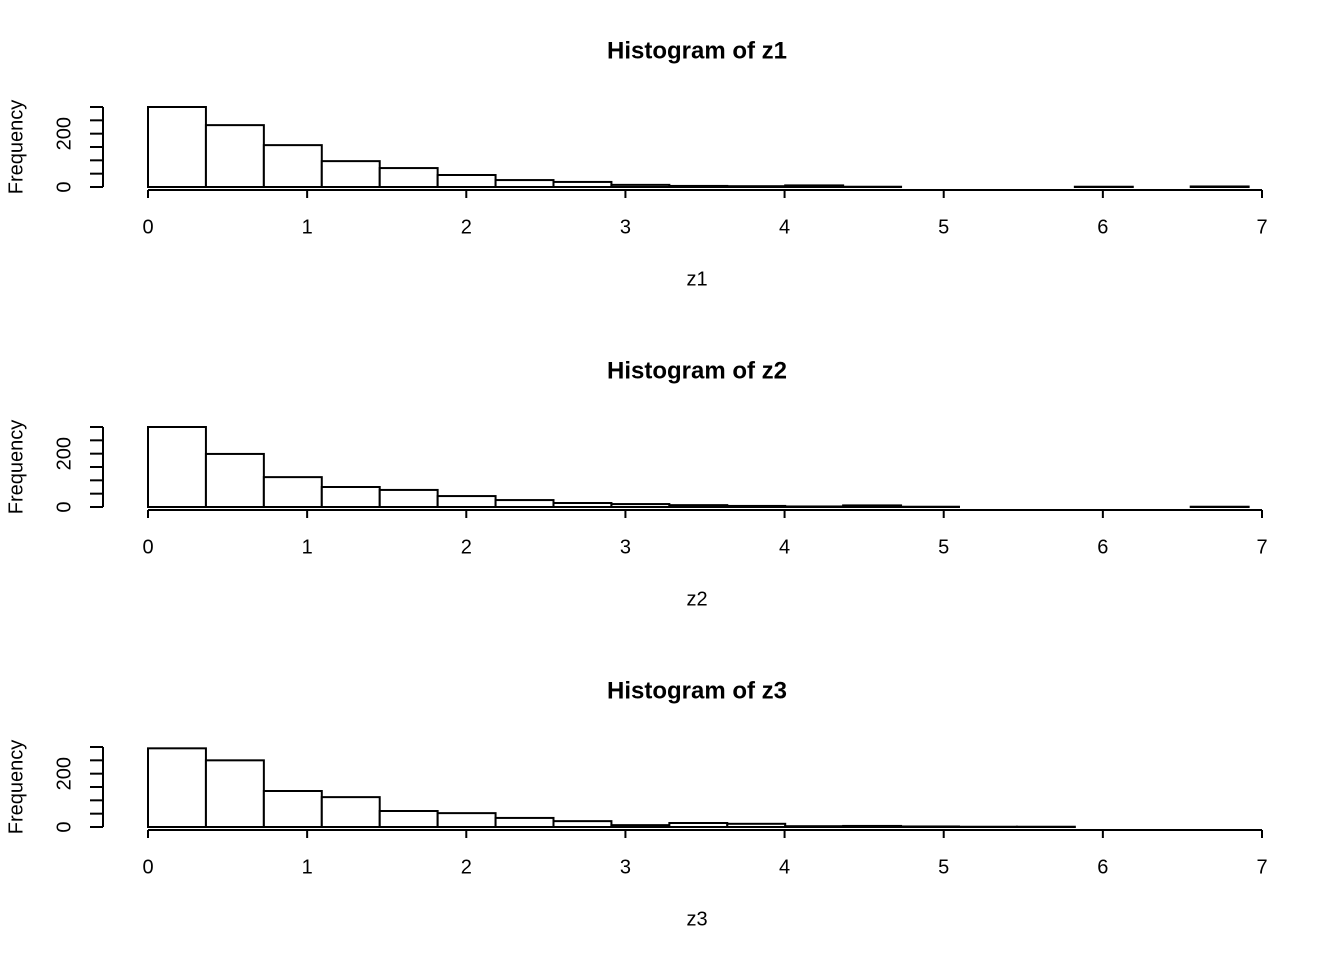 This screenshot has width=1344, height=960. Describe the element at coordinates (697, 50) in the screenshot. I see `chart-title: Histogram of z1` at that location.